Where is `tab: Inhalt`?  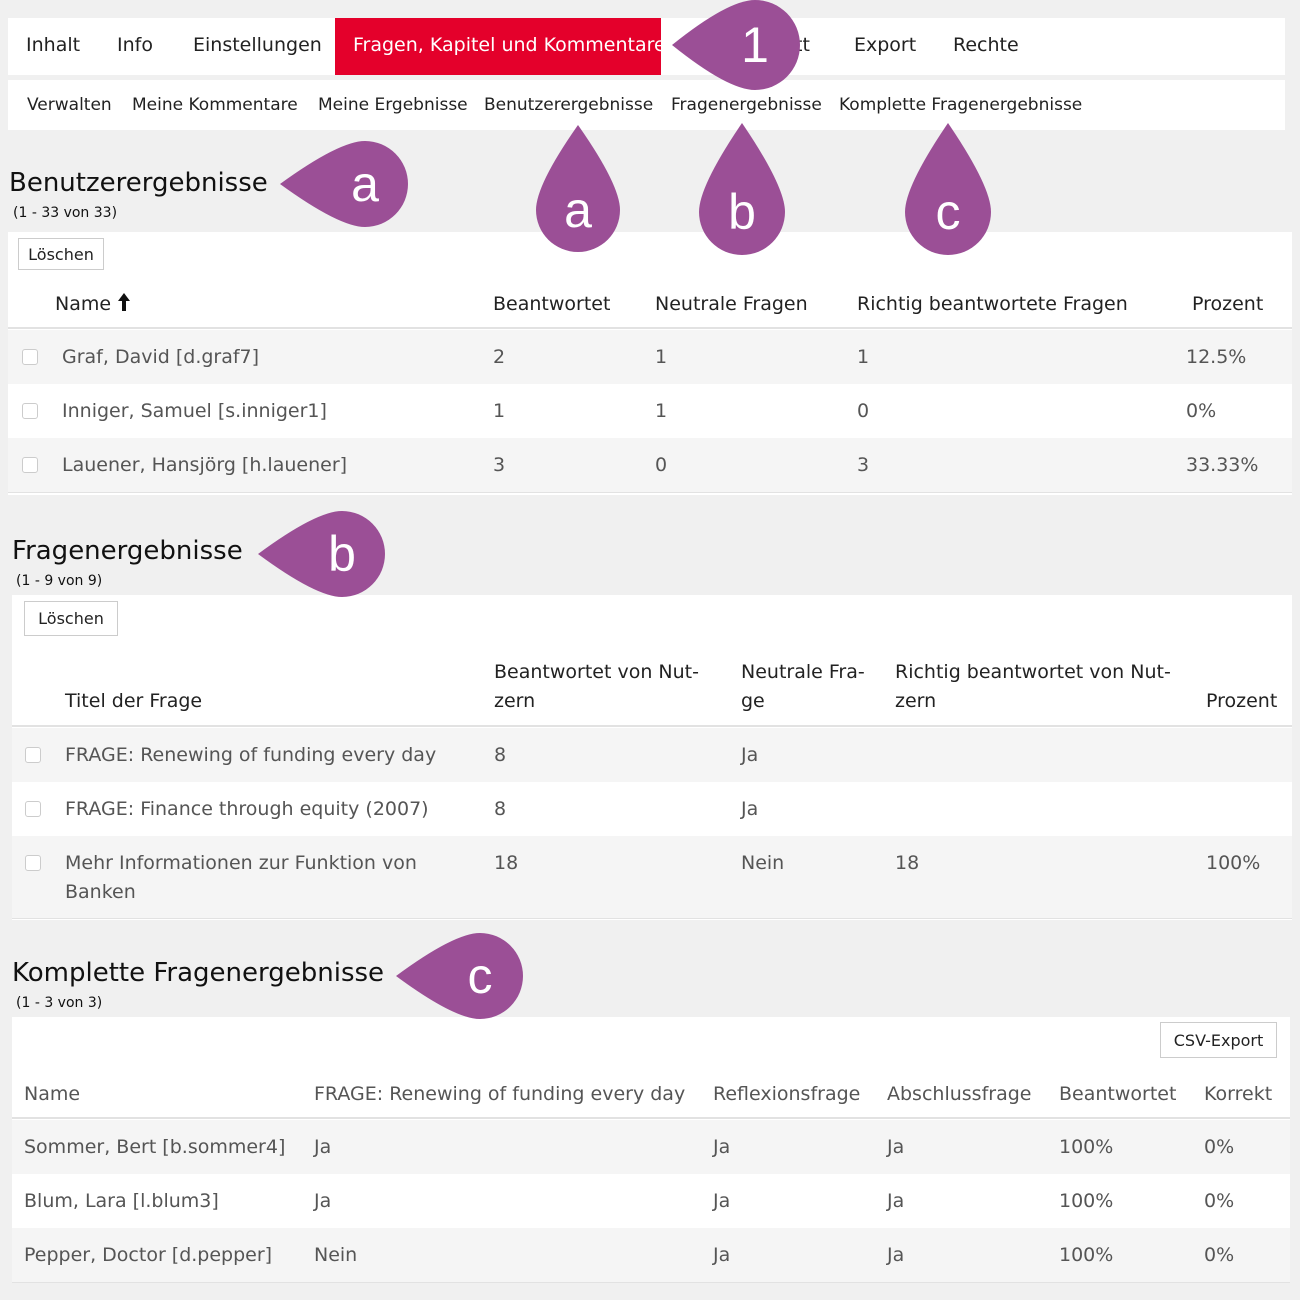 tab: Inhalt is located at coordinates (53, 45).